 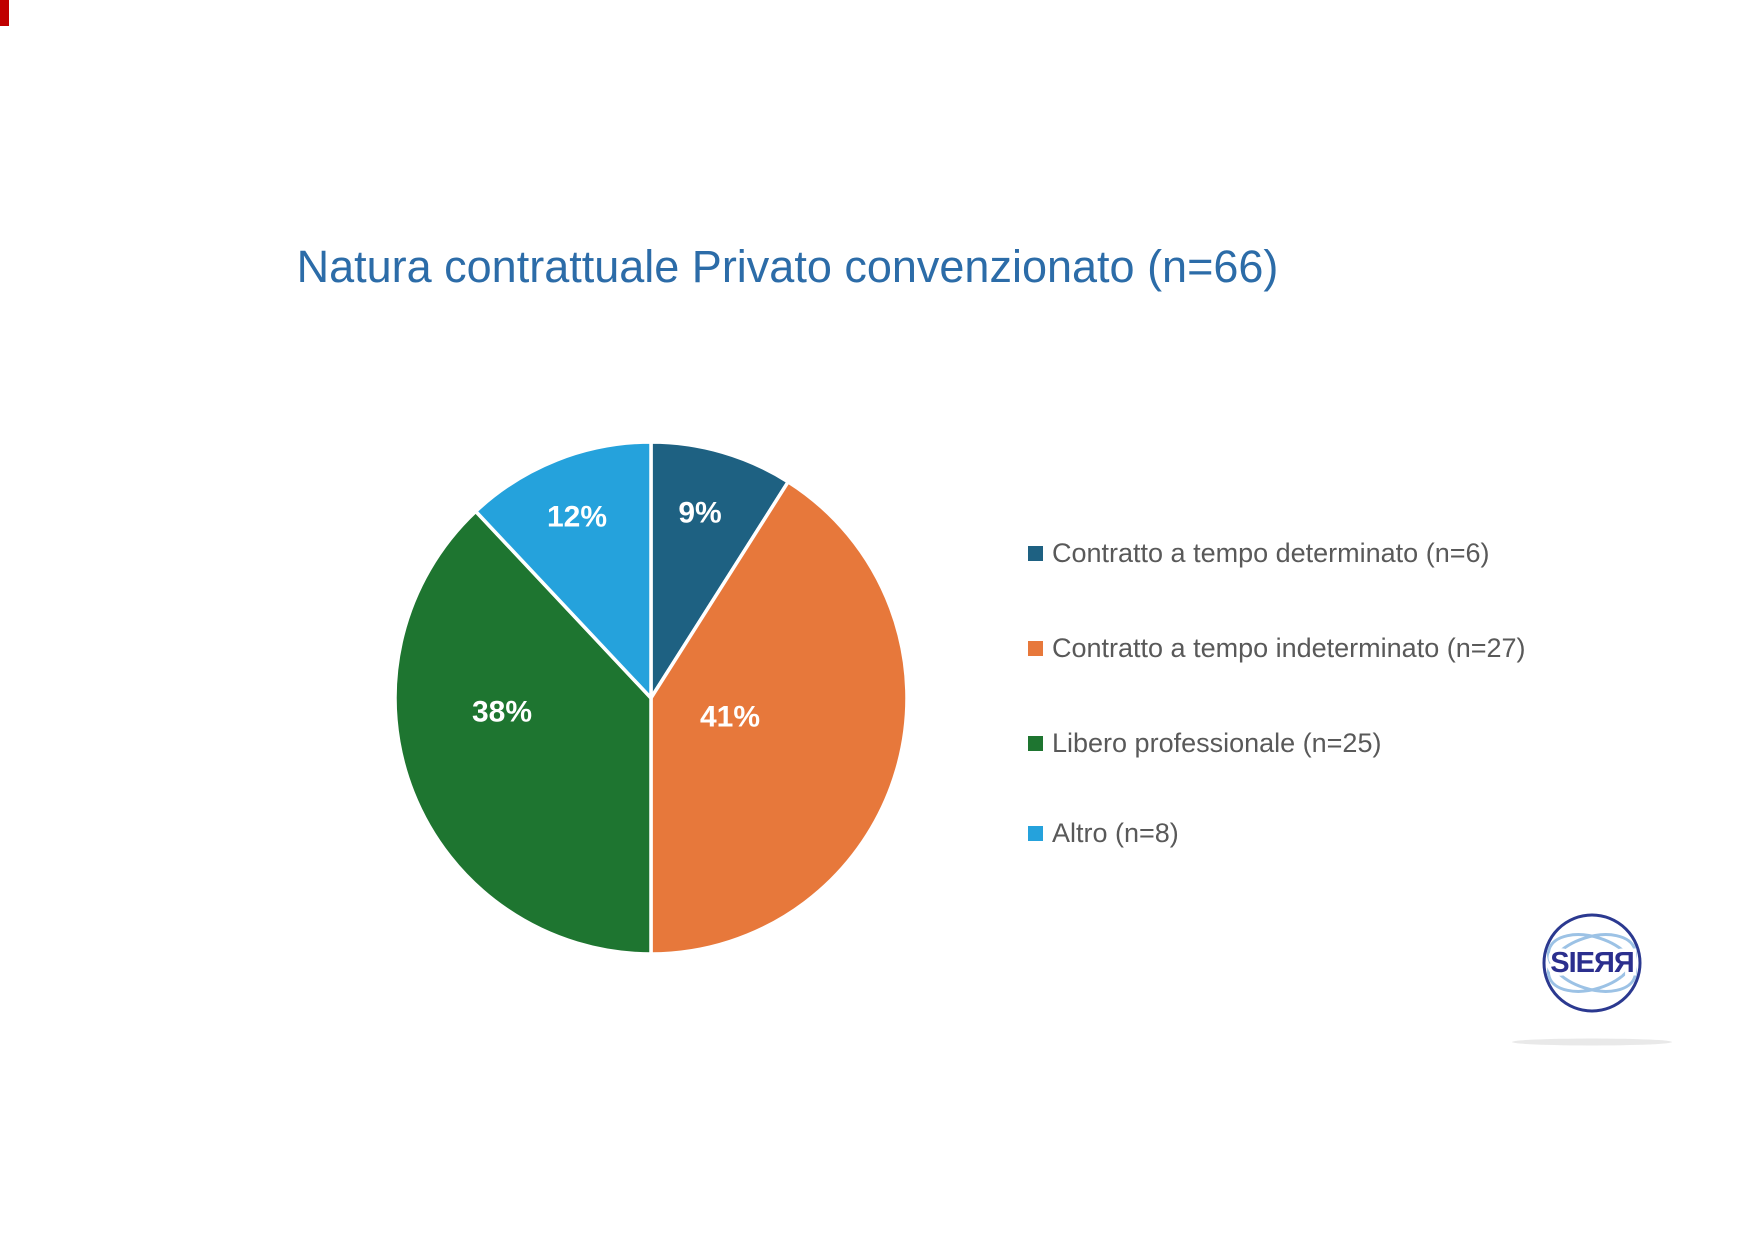 I want to click on pie-percent-label: 38%, so click(x=502, y=712).